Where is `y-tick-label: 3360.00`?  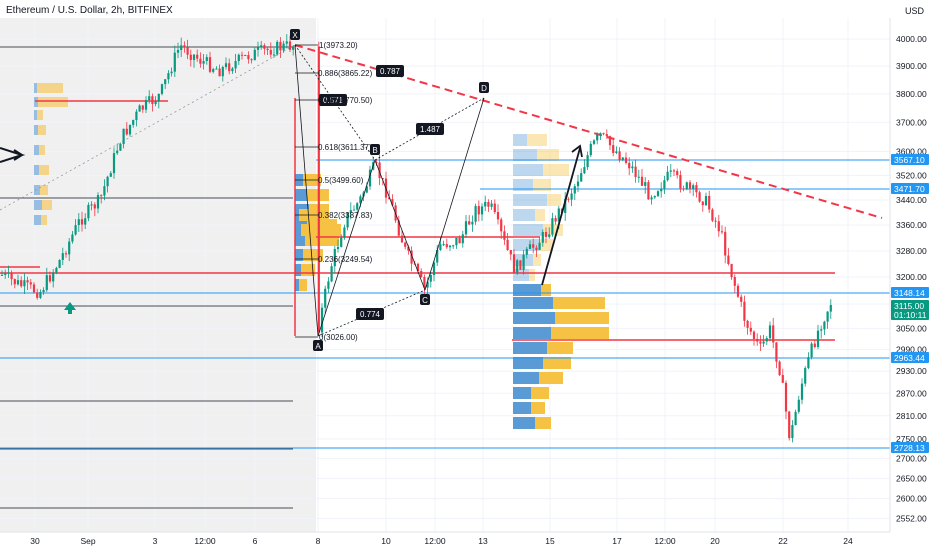
y-tick-label: 3360.00 is located at coordinates (911, 225).